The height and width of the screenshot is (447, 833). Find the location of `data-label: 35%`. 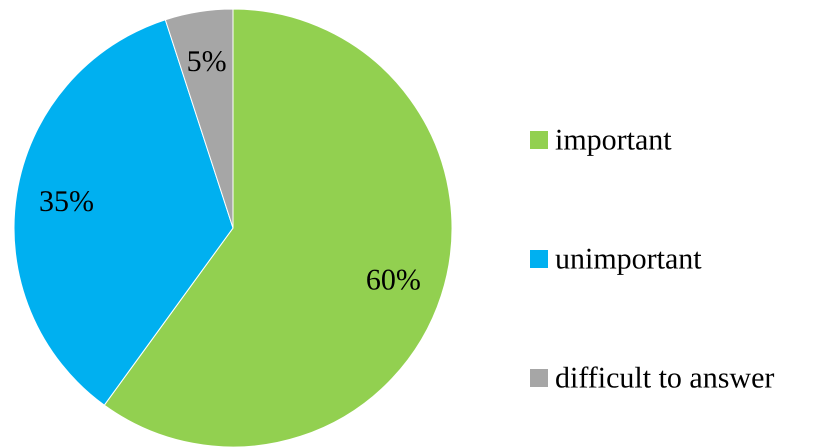

data-label: 35% is located at coordinates (66, 201).